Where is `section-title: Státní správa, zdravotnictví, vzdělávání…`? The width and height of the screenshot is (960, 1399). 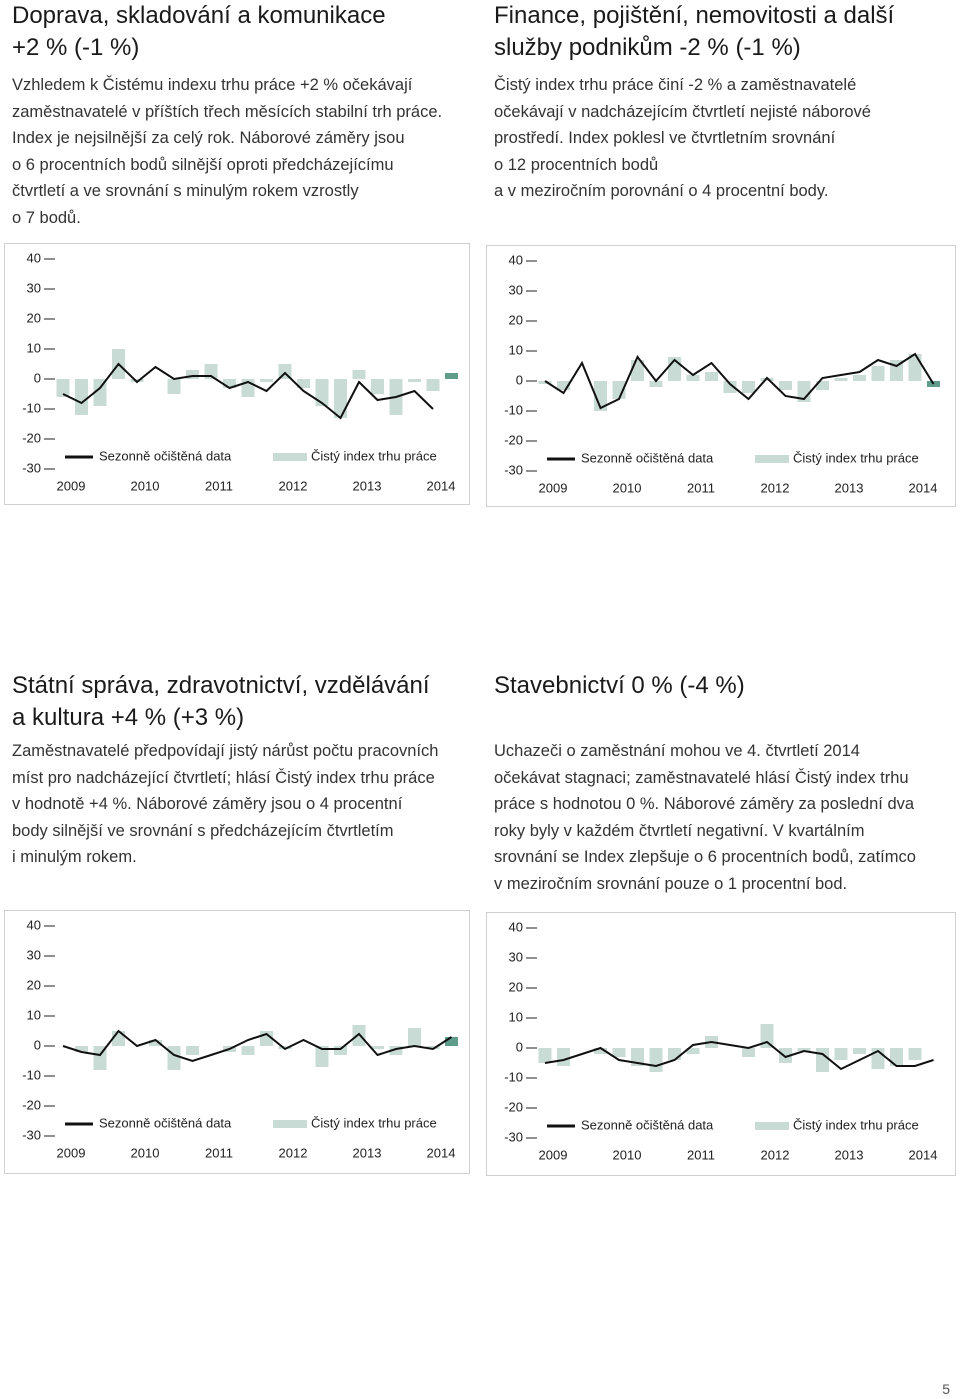
section-title: Státní správa, zdravotnictví, vzdělávání… is located at coordinates (221, 701).